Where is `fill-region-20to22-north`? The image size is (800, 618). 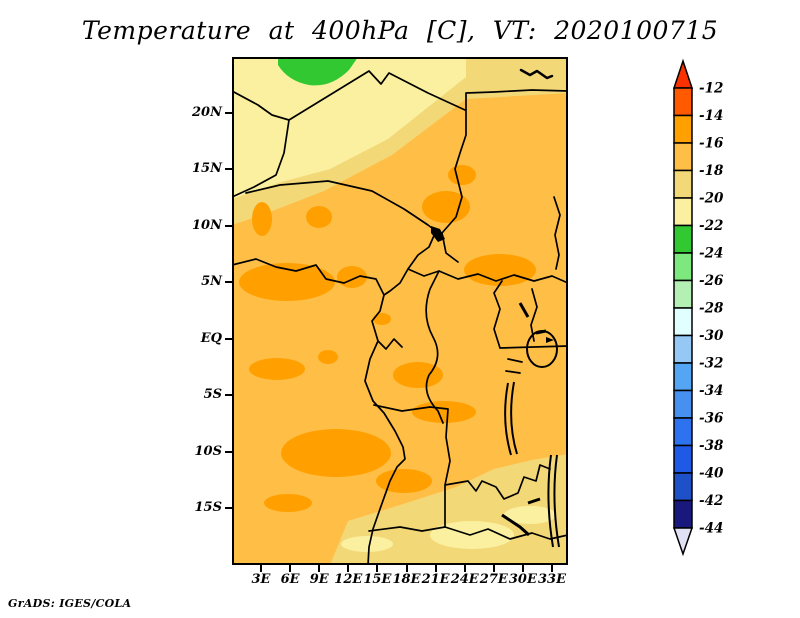
fill-region-20to22-north is located at coordinates (349, 128).